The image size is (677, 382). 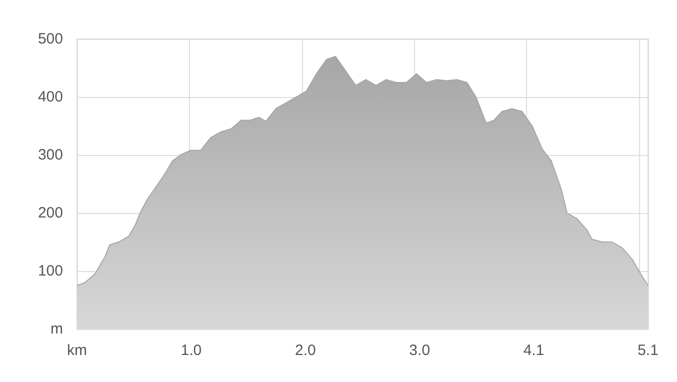 I want to click on x-tick-label: 1.0, so click(x=191, y=350).